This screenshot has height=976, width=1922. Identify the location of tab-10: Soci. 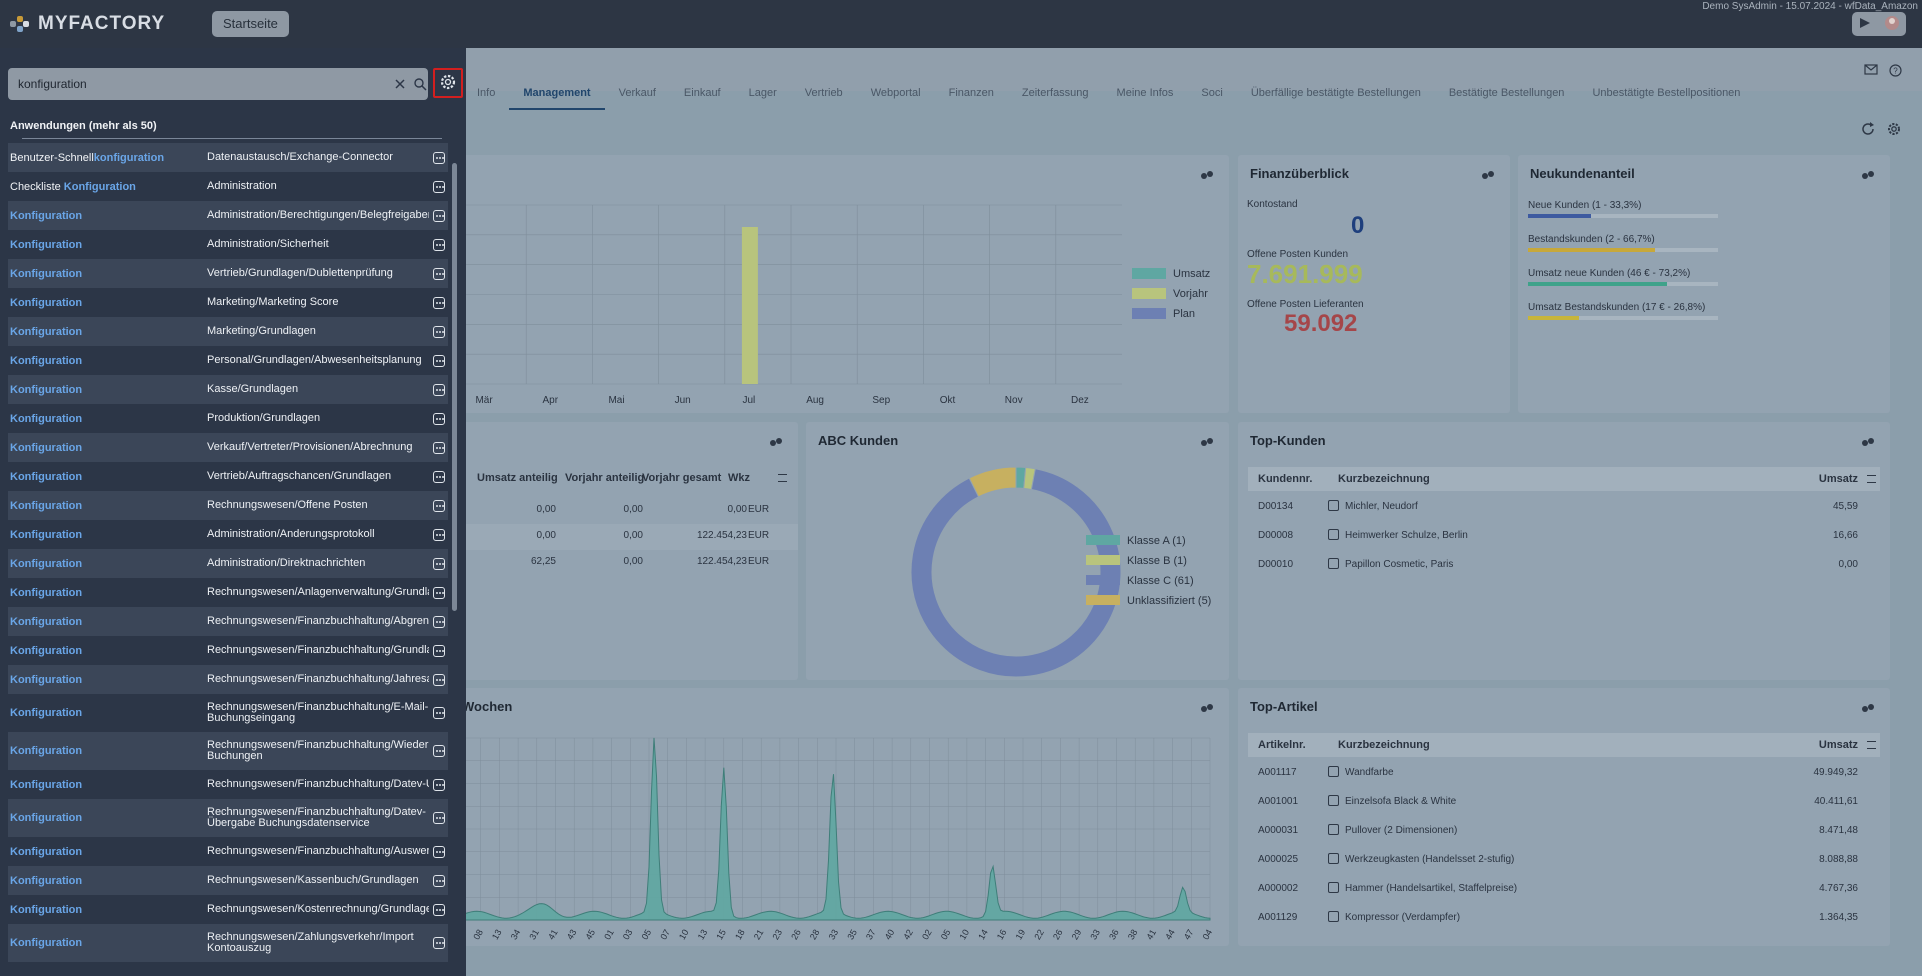
(1212, 93).